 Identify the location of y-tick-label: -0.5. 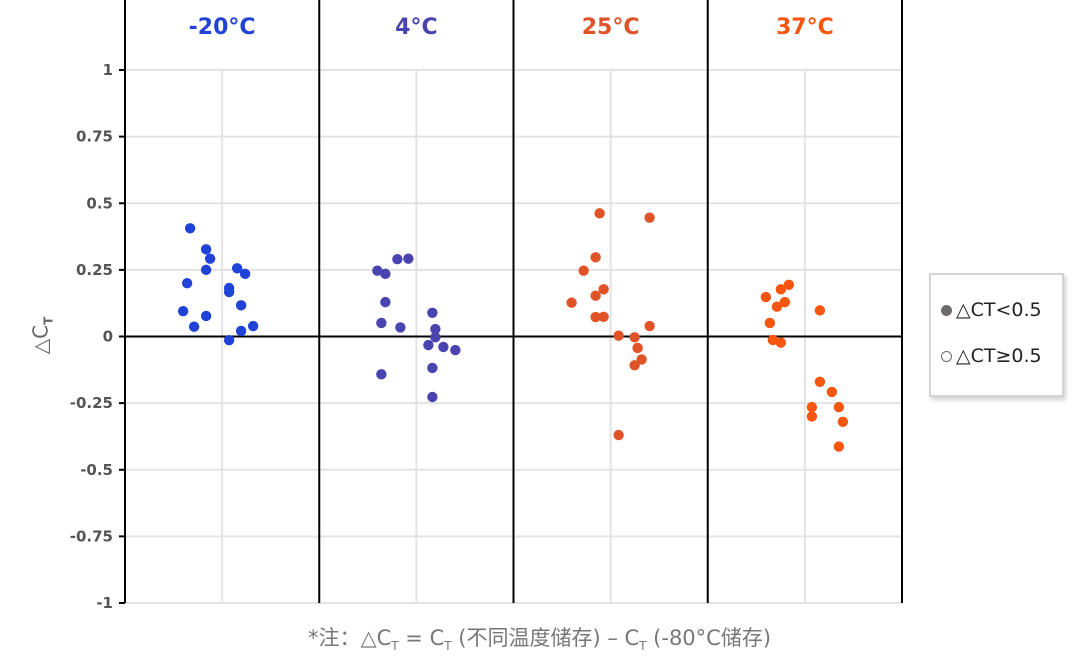
(96, 470).